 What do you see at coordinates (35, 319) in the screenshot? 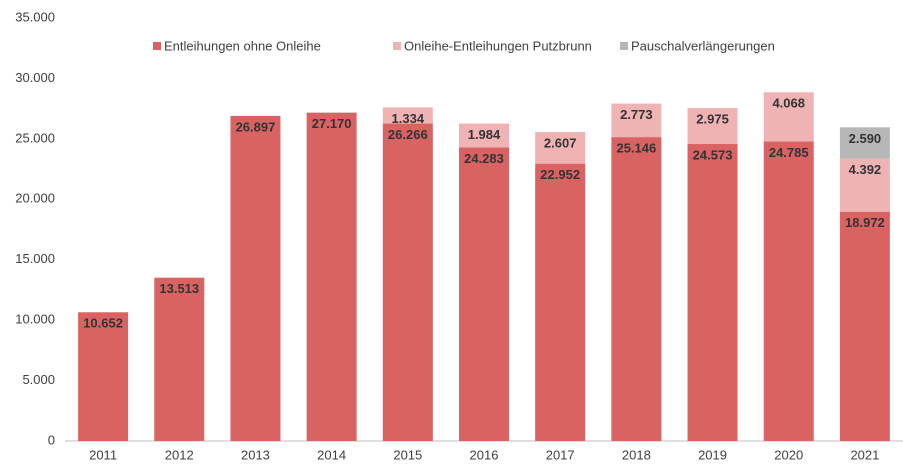
I see `y-tick-label: 10.000` at bounding box center [35, 319].